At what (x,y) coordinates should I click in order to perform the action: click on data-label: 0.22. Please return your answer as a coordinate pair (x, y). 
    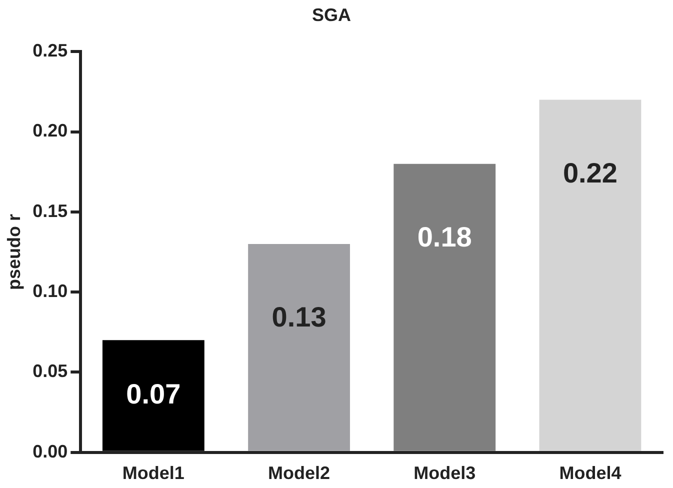
    Looking at the image, I should click on (590, 172).